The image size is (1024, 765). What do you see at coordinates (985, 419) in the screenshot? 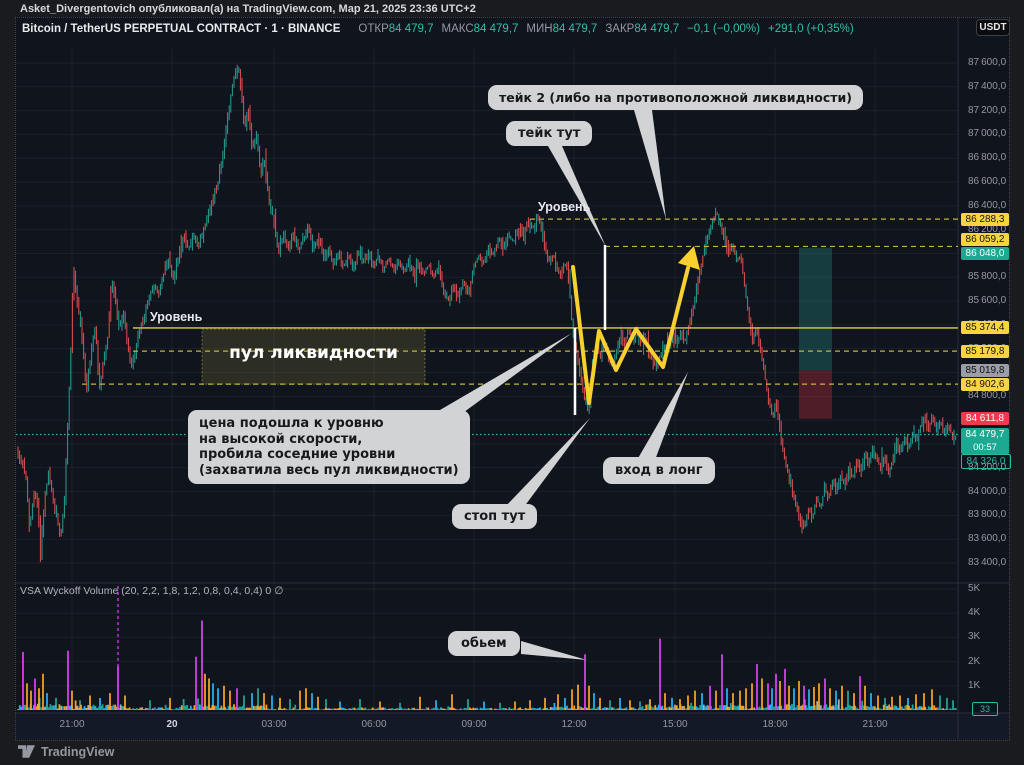
I see `price-line-label: 84 611,8` at bounding box center [985, 419].